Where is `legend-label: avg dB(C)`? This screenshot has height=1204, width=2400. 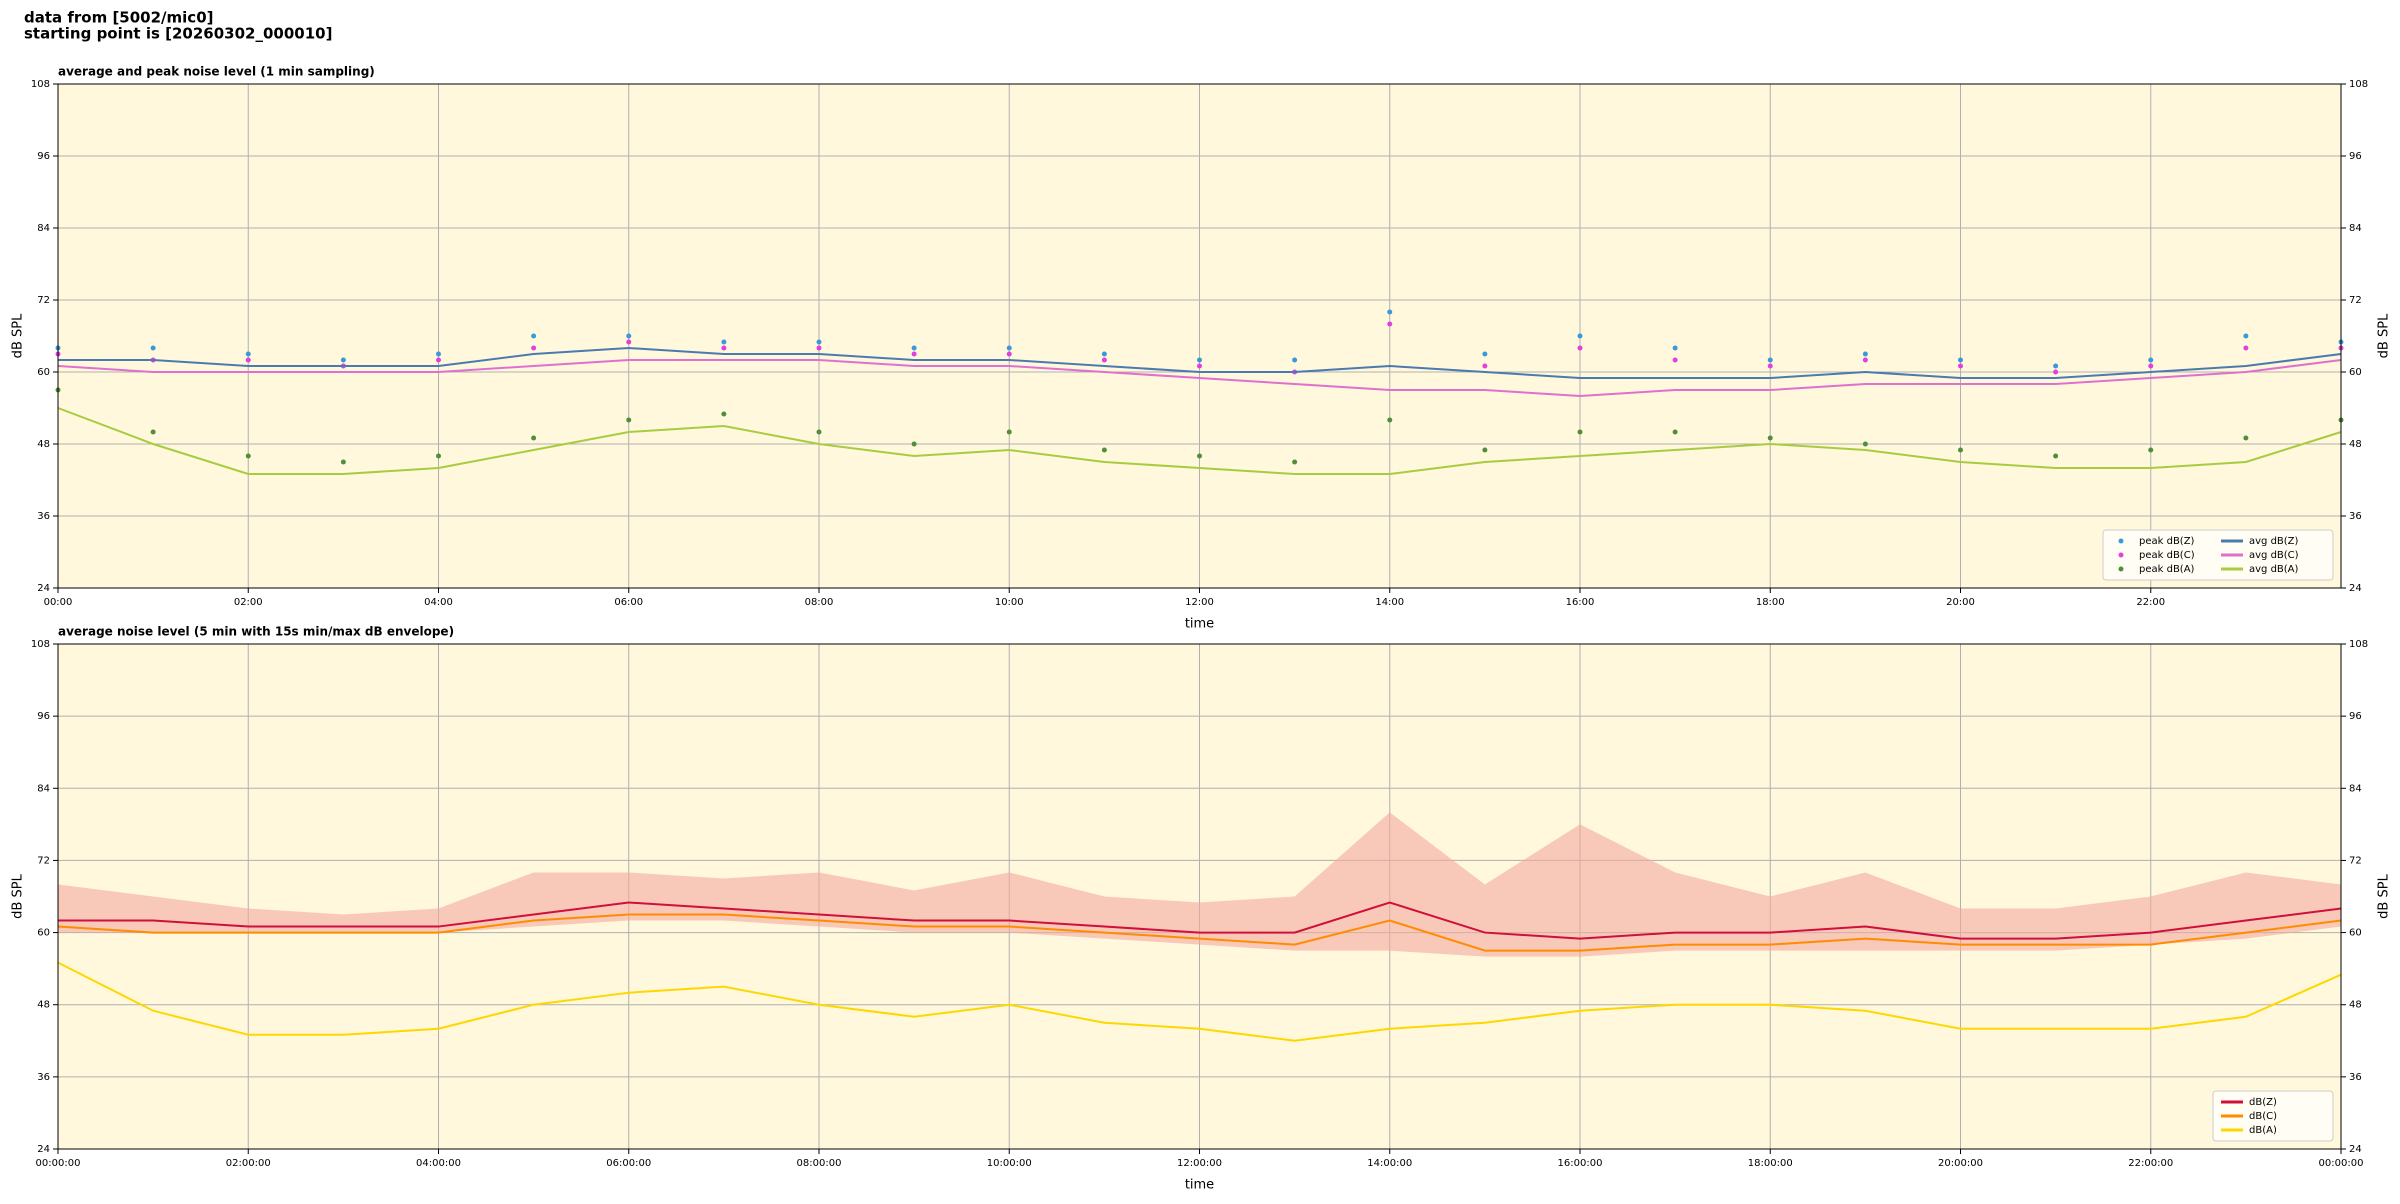 legend-label: avg dB(C) is located at coordinates (2274, 555).